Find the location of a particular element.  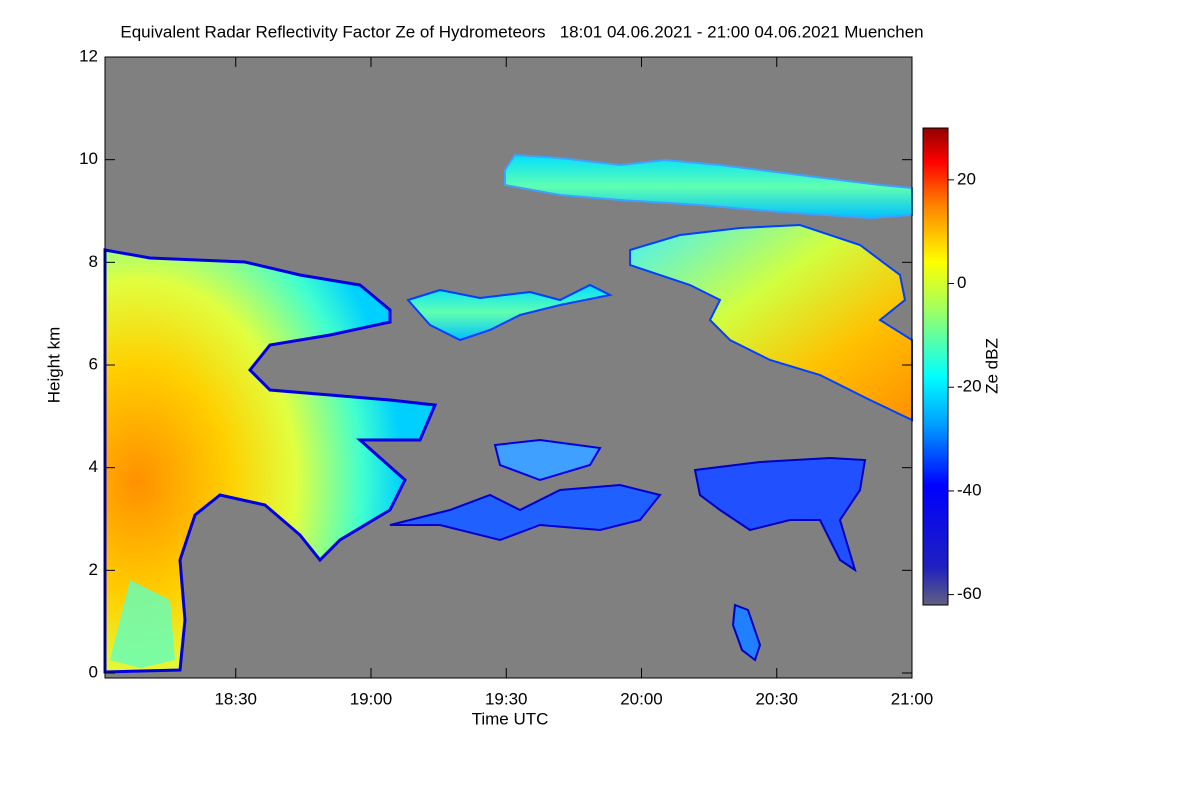

y-tick-label: 6 is located at coordinates (93, 363).